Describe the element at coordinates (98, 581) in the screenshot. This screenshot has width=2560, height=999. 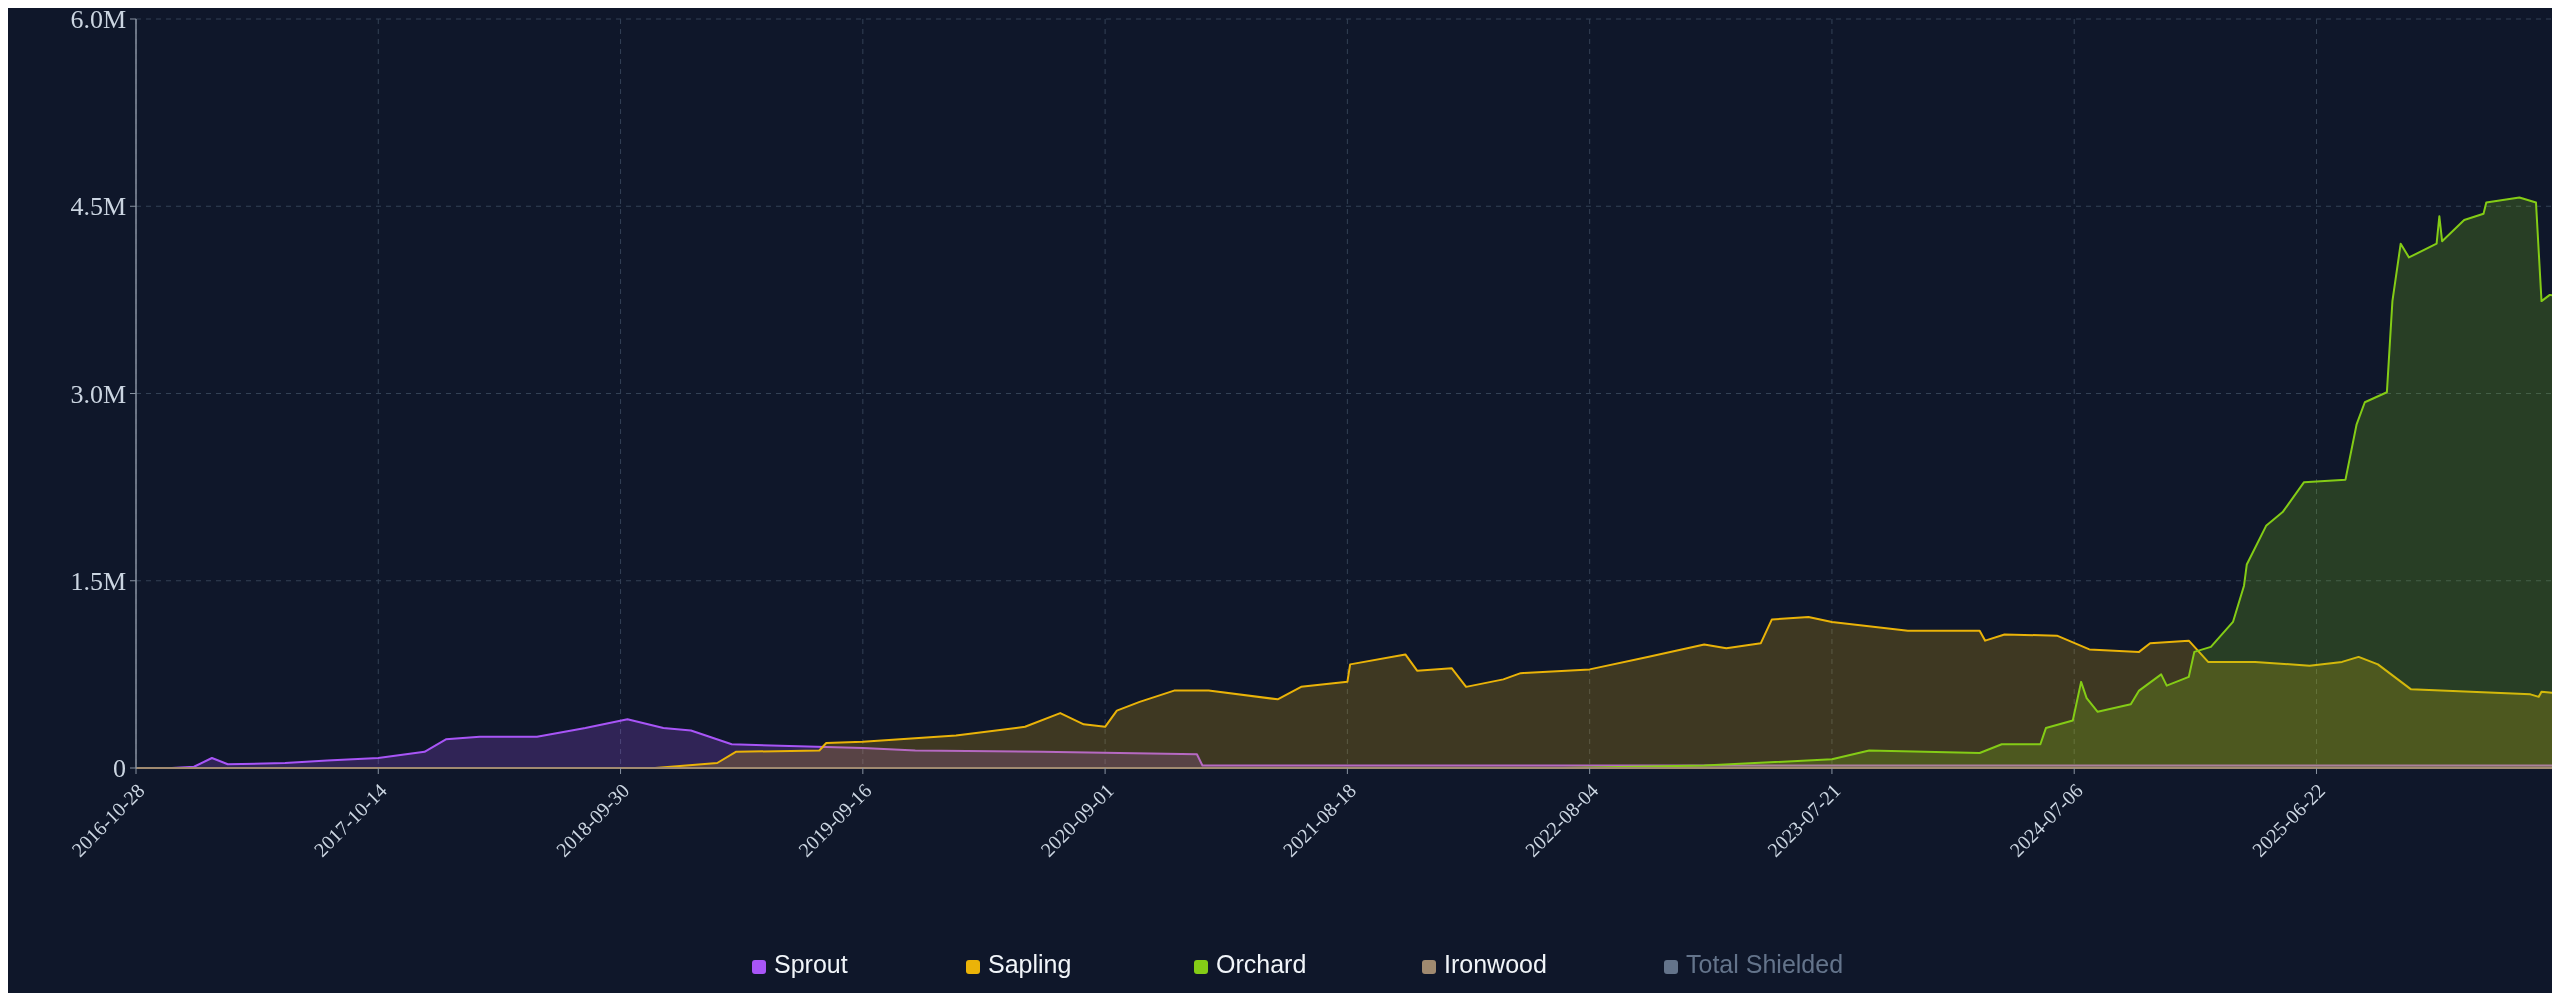
I see `y-tick-label: 1.5M` at that location.